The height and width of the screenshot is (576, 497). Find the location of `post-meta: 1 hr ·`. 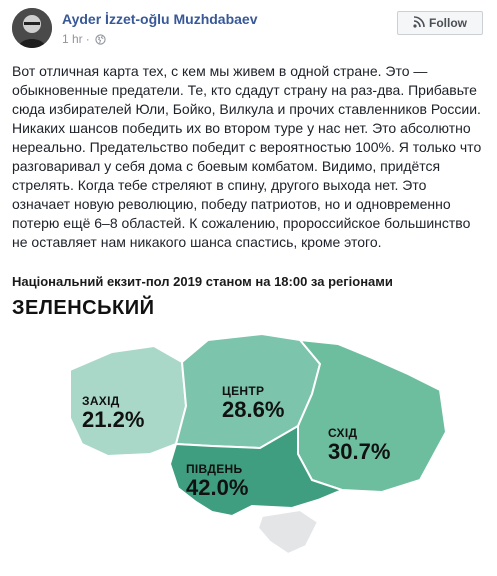

post-meta: 1 hr · is located at coordinates (84, 40).